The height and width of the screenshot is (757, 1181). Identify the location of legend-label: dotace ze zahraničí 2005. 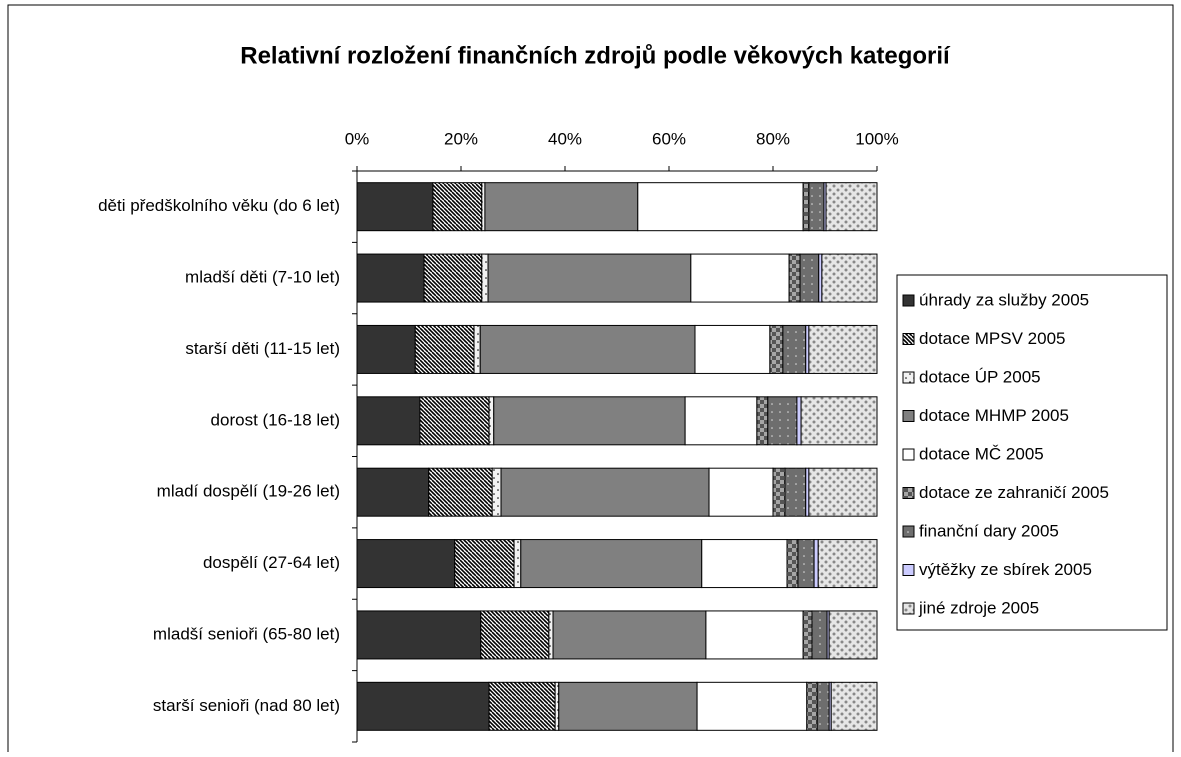
(1014, 492).